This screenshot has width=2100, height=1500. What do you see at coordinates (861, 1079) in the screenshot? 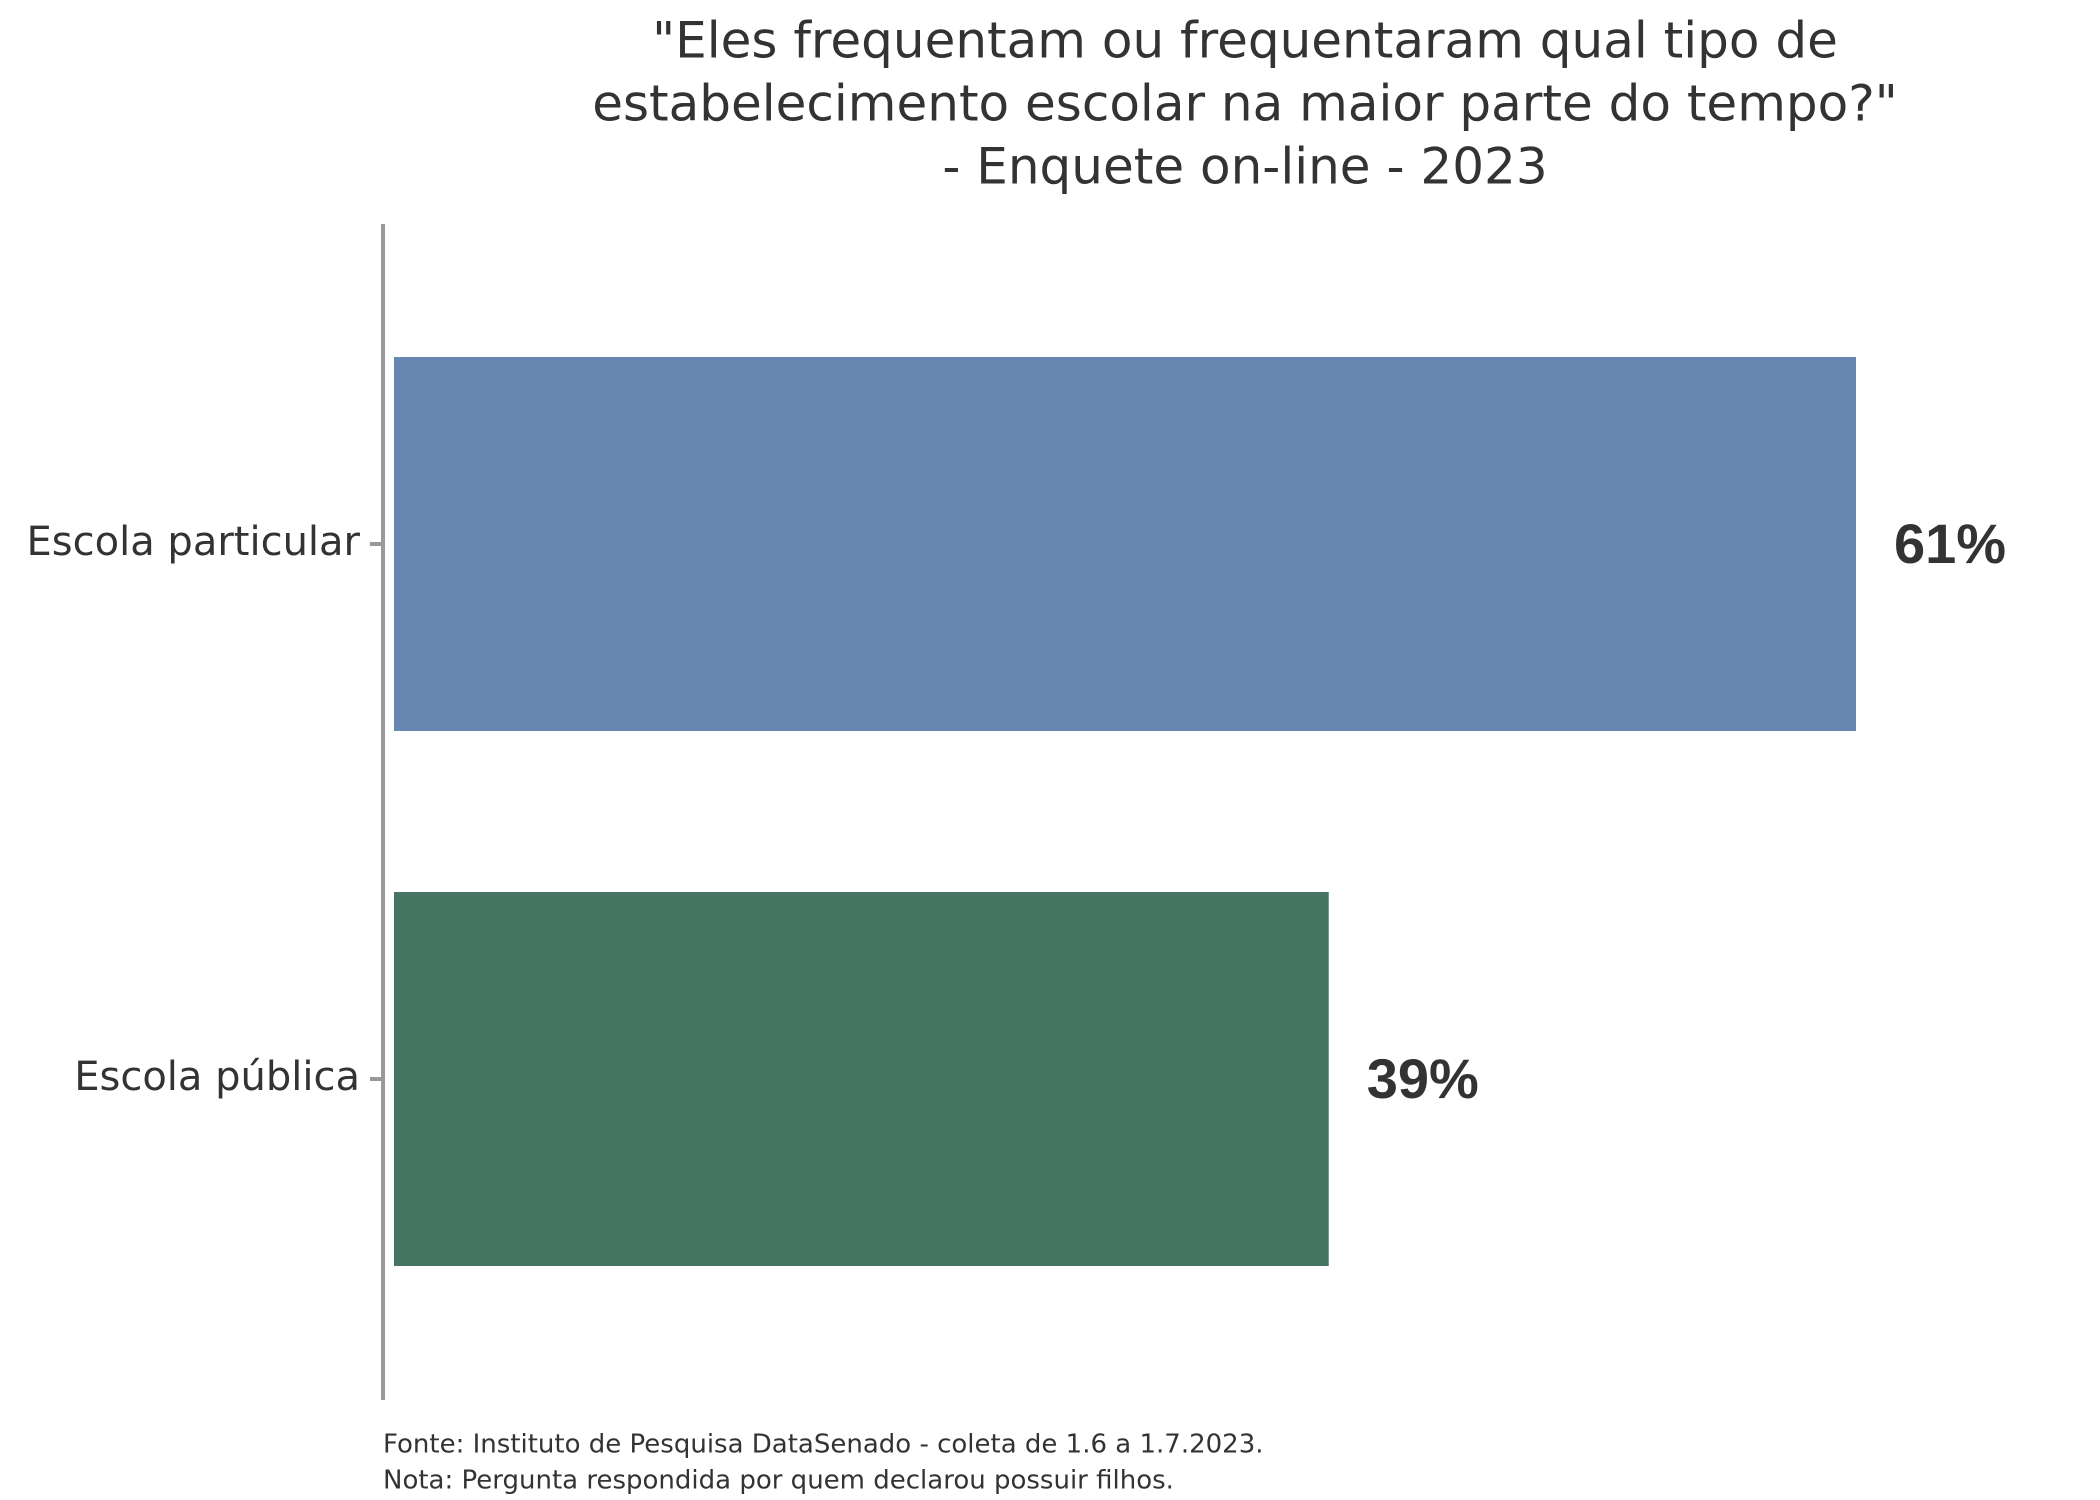
I see `bar` at bounding box center [861, 1079].